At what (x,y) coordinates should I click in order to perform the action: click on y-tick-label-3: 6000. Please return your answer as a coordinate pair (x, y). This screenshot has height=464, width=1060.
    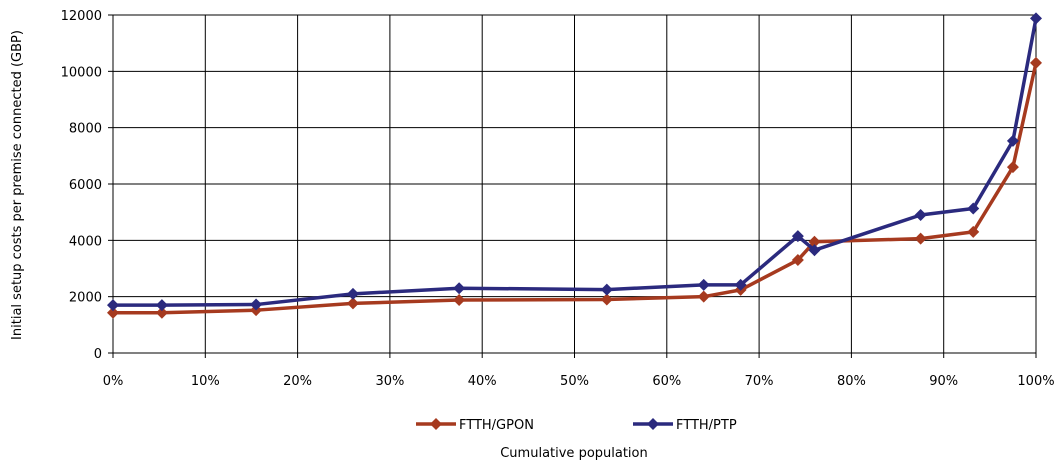
    Looking at the image, I should click on (85, 185).